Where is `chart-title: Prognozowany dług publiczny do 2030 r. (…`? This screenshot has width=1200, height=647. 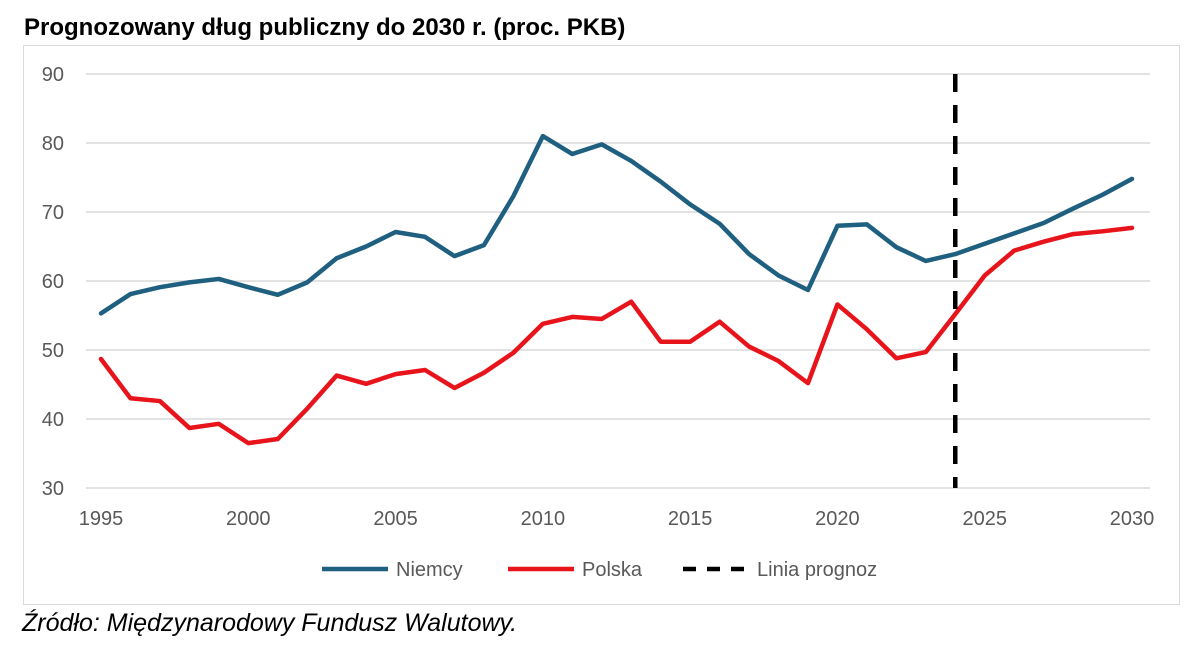
chart-title: Prognozowany dług publiczny do 2030 r. (… is located at coordinates (325, 27).